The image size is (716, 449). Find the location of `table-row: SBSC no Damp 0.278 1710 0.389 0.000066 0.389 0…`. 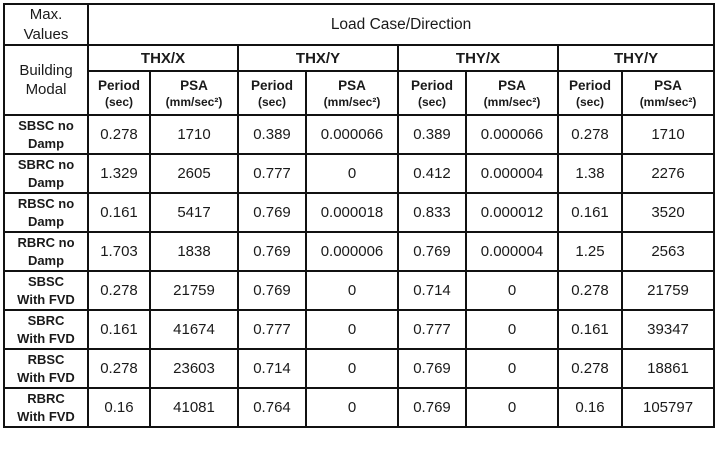

table-row: SBSC no Damp 0.278 1710 0.389 0.000066 0.389 0… is located at coordinates (359, 134).